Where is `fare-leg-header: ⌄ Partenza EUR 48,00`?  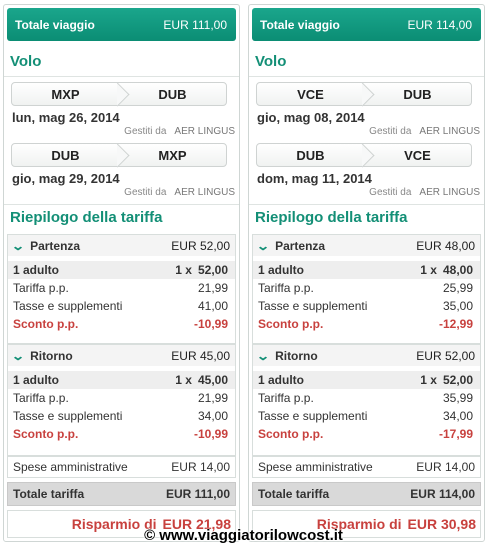
fare-leg-header: ⌄ Partenza EUR 48,00 is located at coordinates (366, 245).